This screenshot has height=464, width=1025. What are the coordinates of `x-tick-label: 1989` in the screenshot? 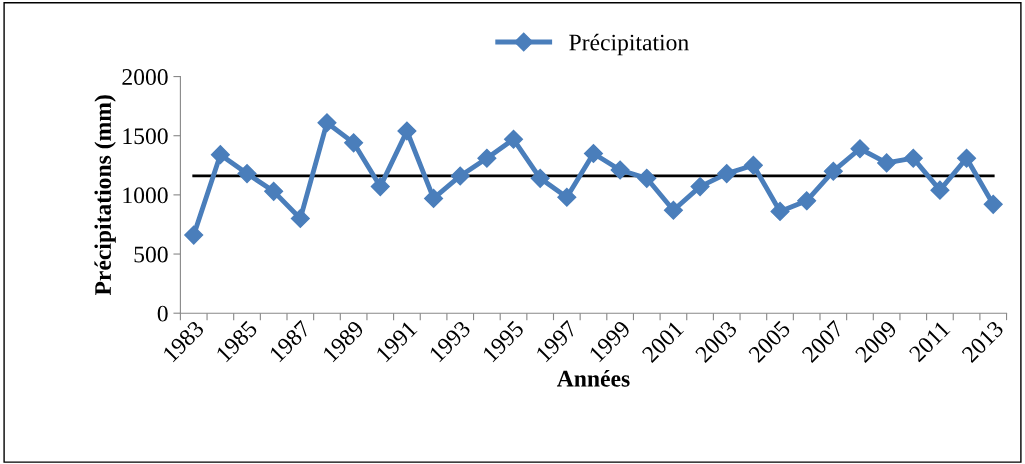 It's located at (343, 341).